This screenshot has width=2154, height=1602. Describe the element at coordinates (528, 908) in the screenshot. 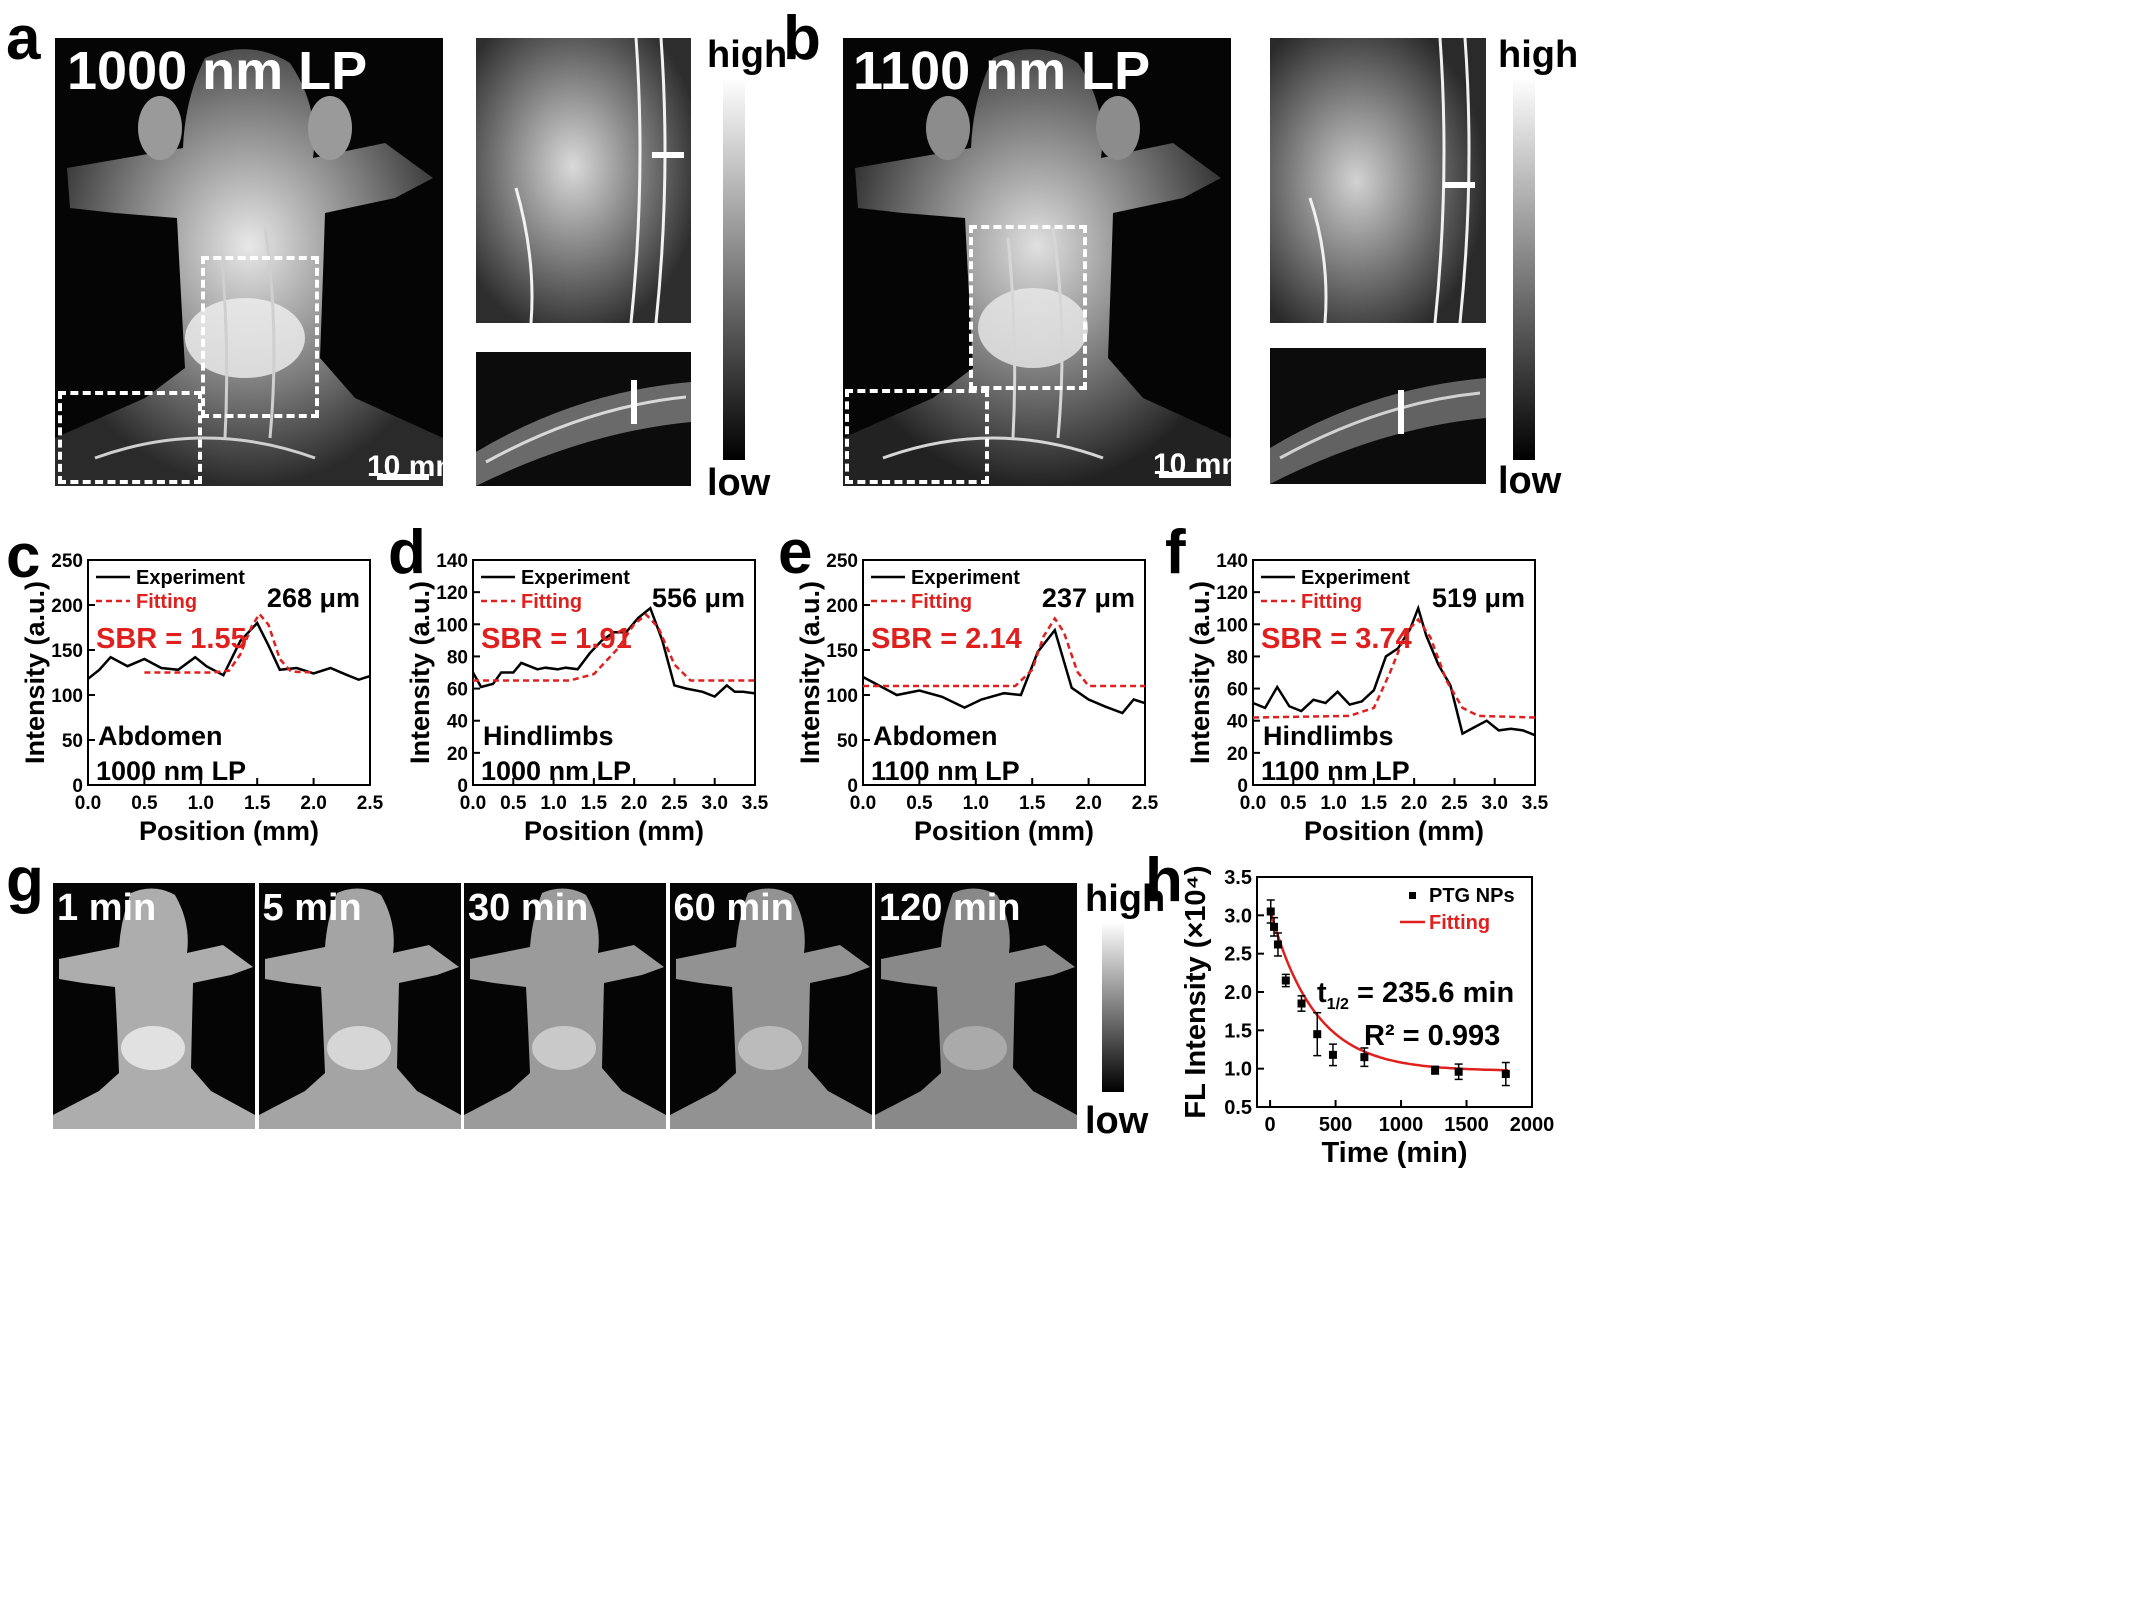

I see `timepoint-label: 30 min` at that location.